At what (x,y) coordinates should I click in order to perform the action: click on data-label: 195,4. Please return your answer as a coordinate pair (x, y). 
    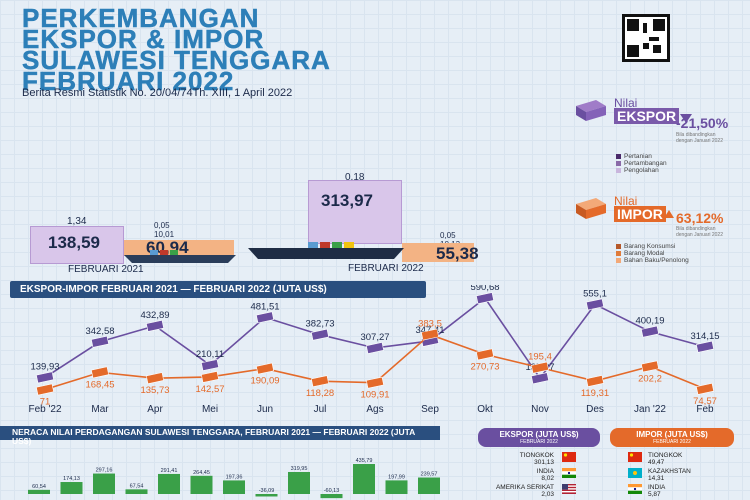
    Looking at the image, I should click on (540, 357).